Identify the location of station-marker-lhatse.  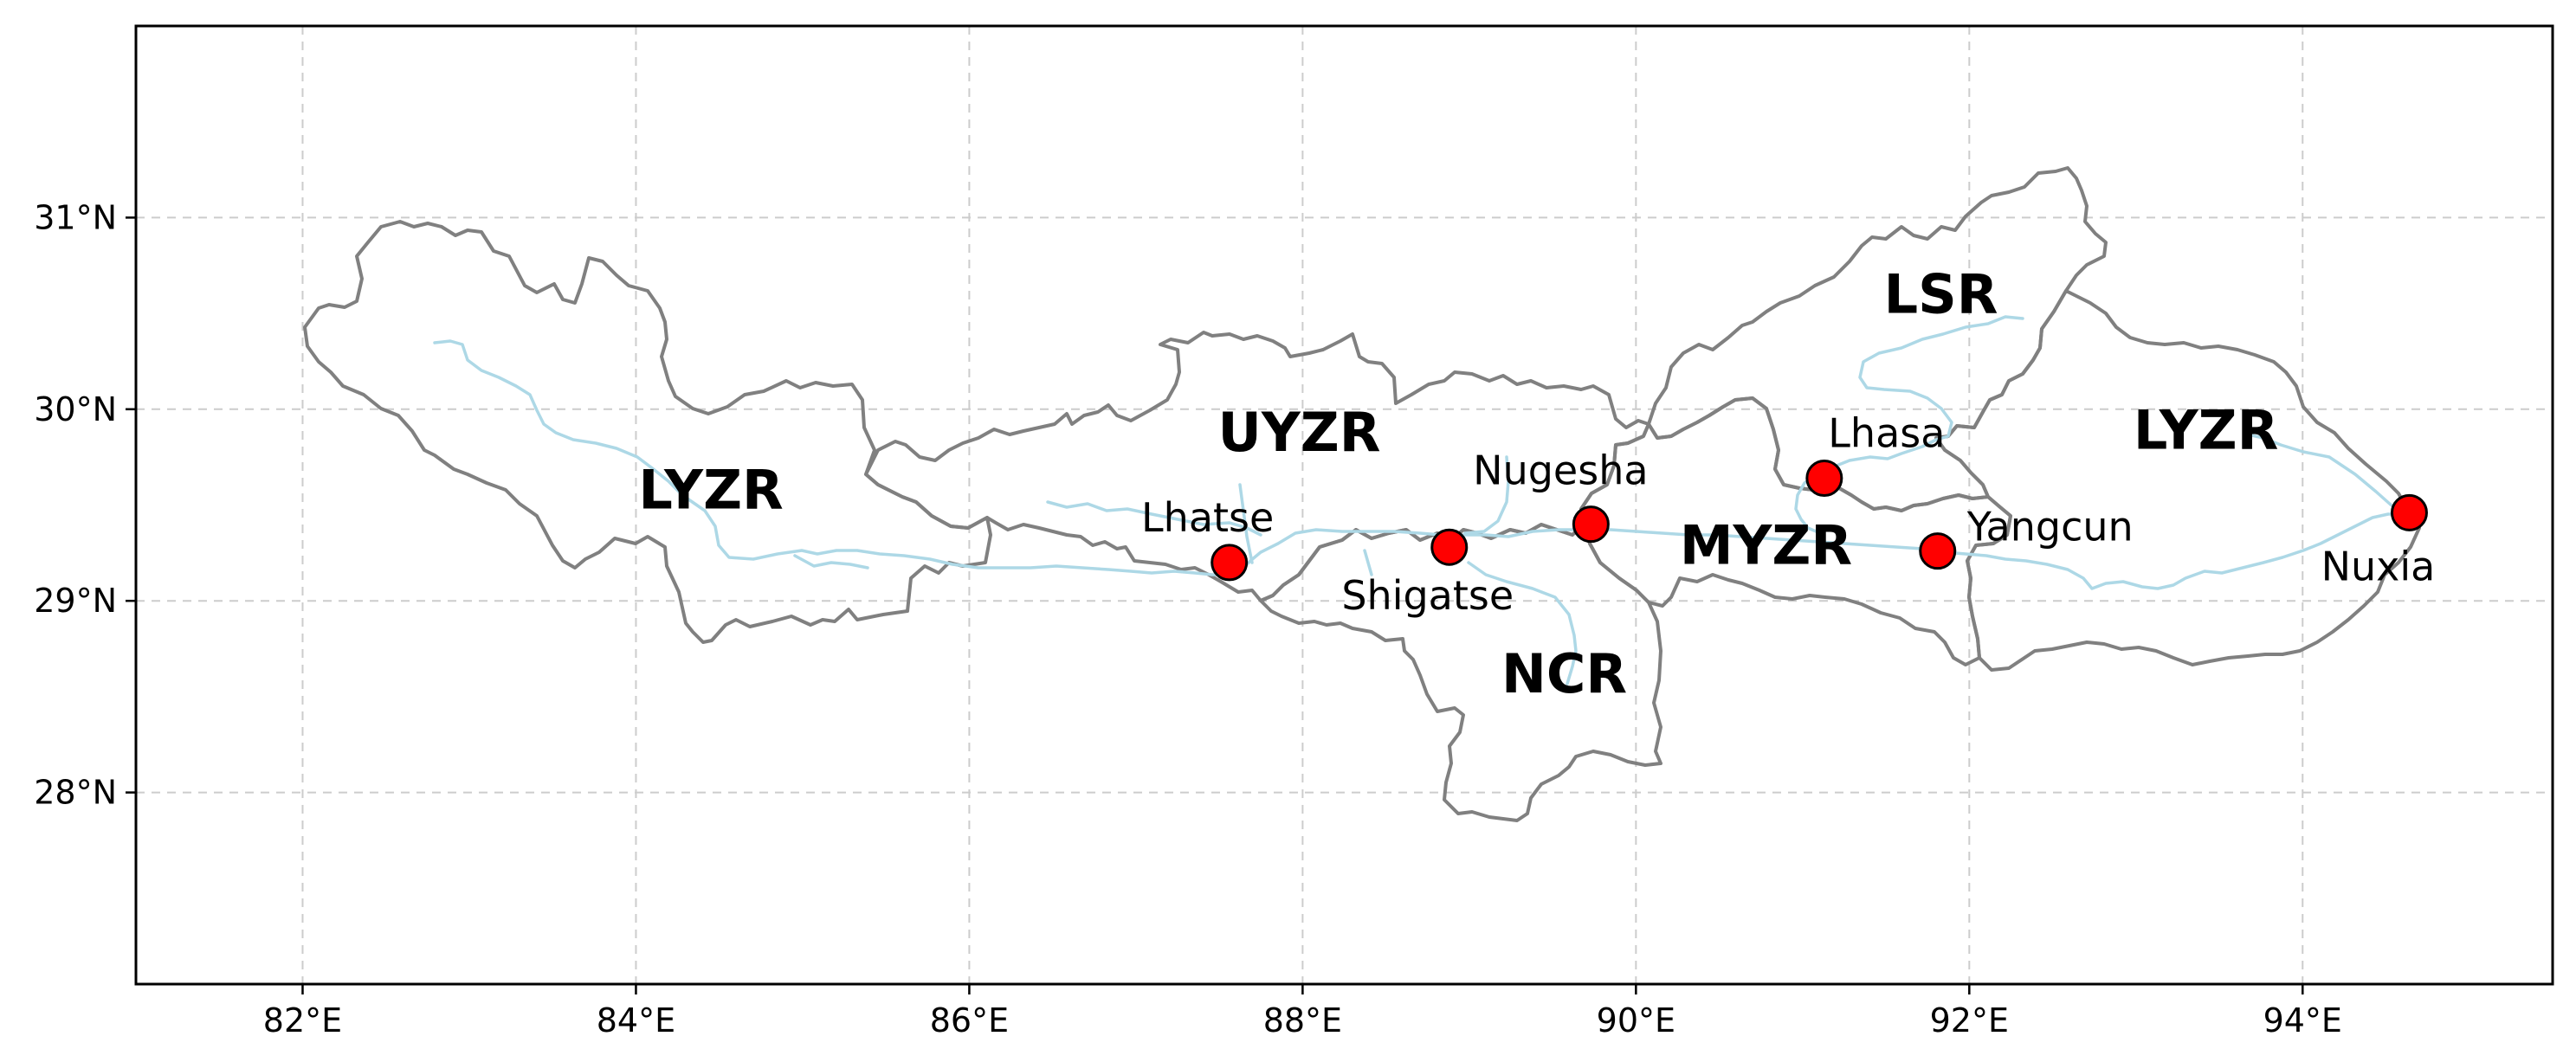
(1230, 563).